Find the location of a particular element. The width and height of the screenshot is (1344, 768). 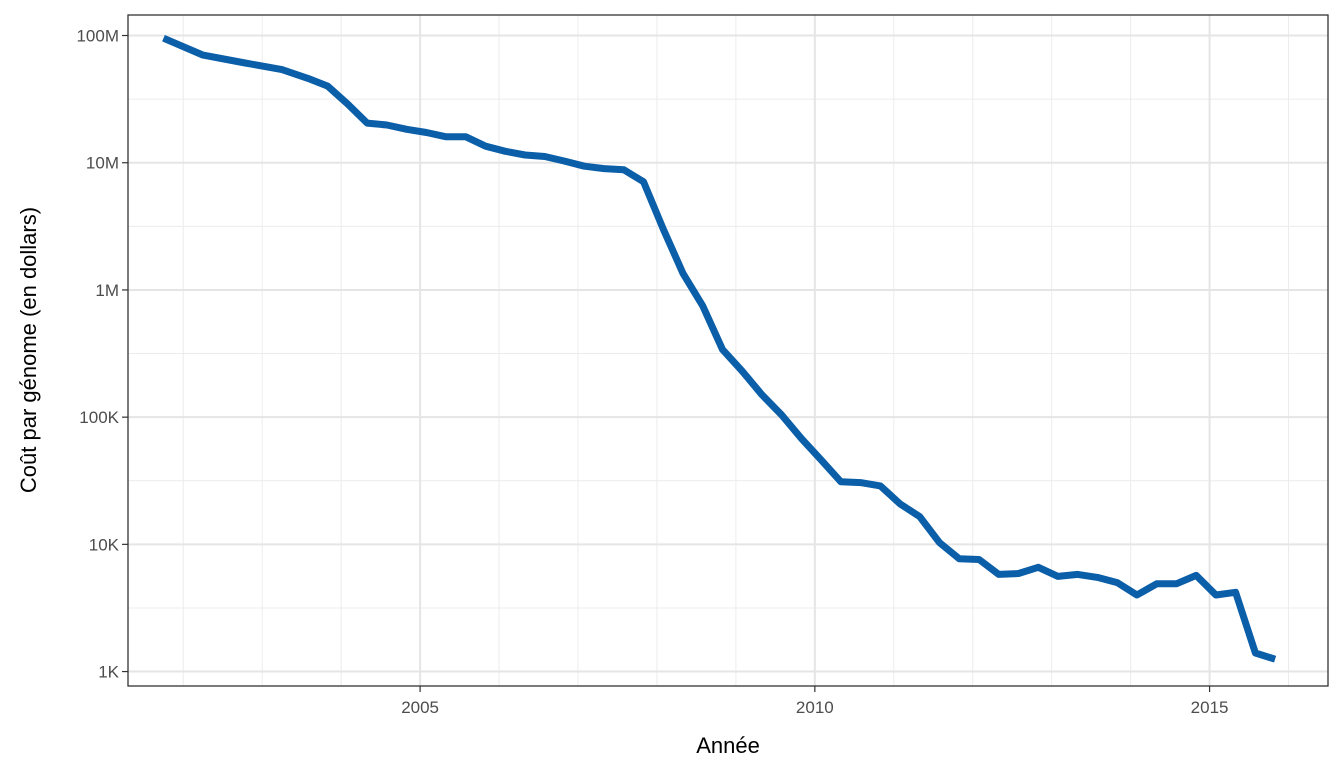

x-tick-label: 2015 is located at coordinates (1210, 707).